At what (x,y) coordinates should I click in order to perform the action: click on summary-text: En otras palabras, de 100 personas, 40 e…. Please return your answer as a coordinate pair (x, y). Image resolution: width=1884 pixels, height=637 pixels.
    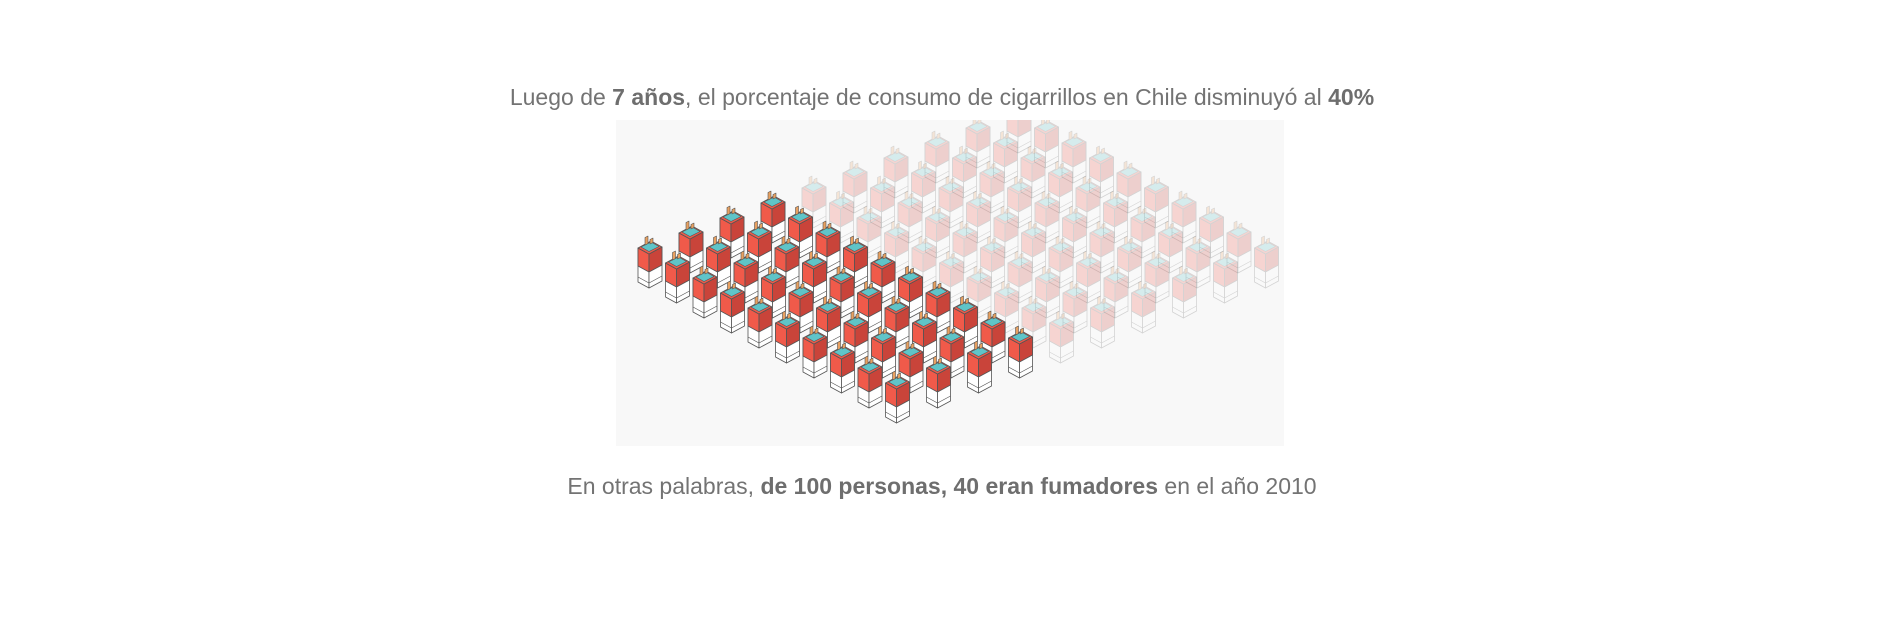
    Looking at the image, I should click on (942, 486).